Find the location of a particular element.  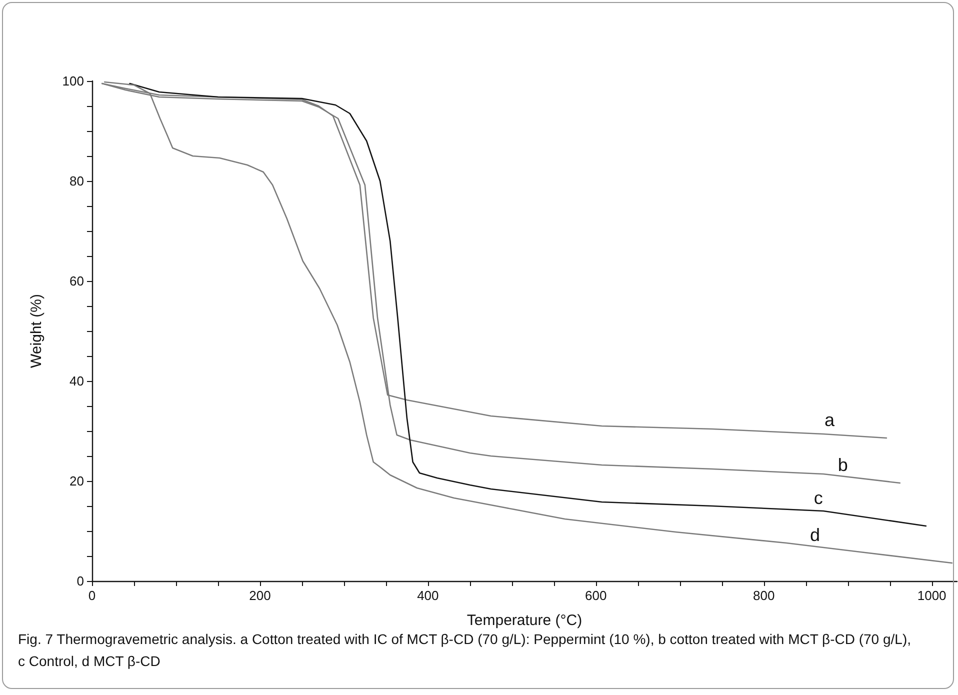

y-tick-label: 20 is located at coordinates (77, 481).